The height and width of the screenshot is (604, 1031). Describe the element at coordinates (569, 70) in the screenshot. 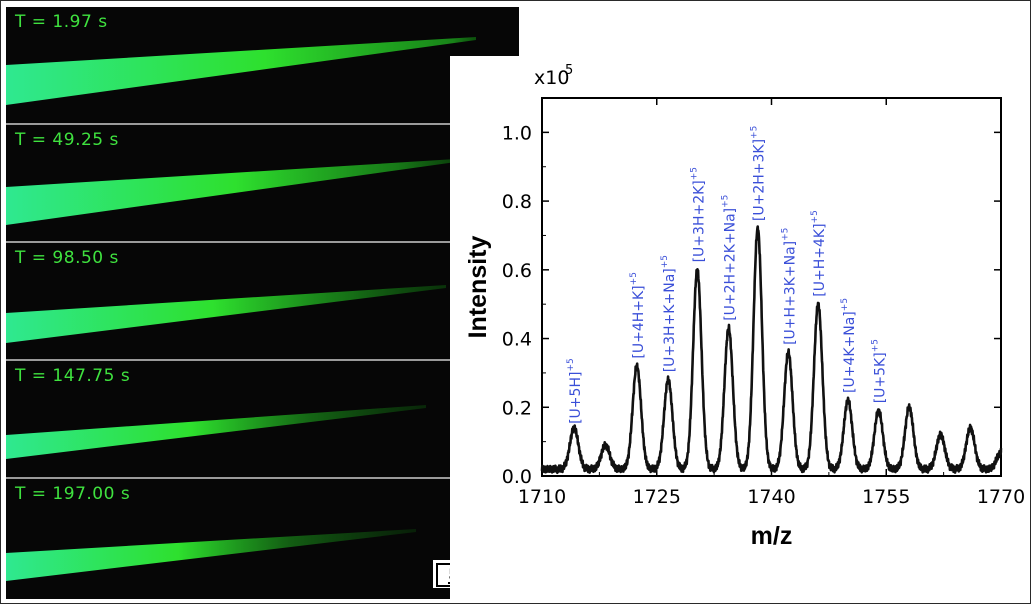

I see `y-multiplier-exponent: 5` at that location.